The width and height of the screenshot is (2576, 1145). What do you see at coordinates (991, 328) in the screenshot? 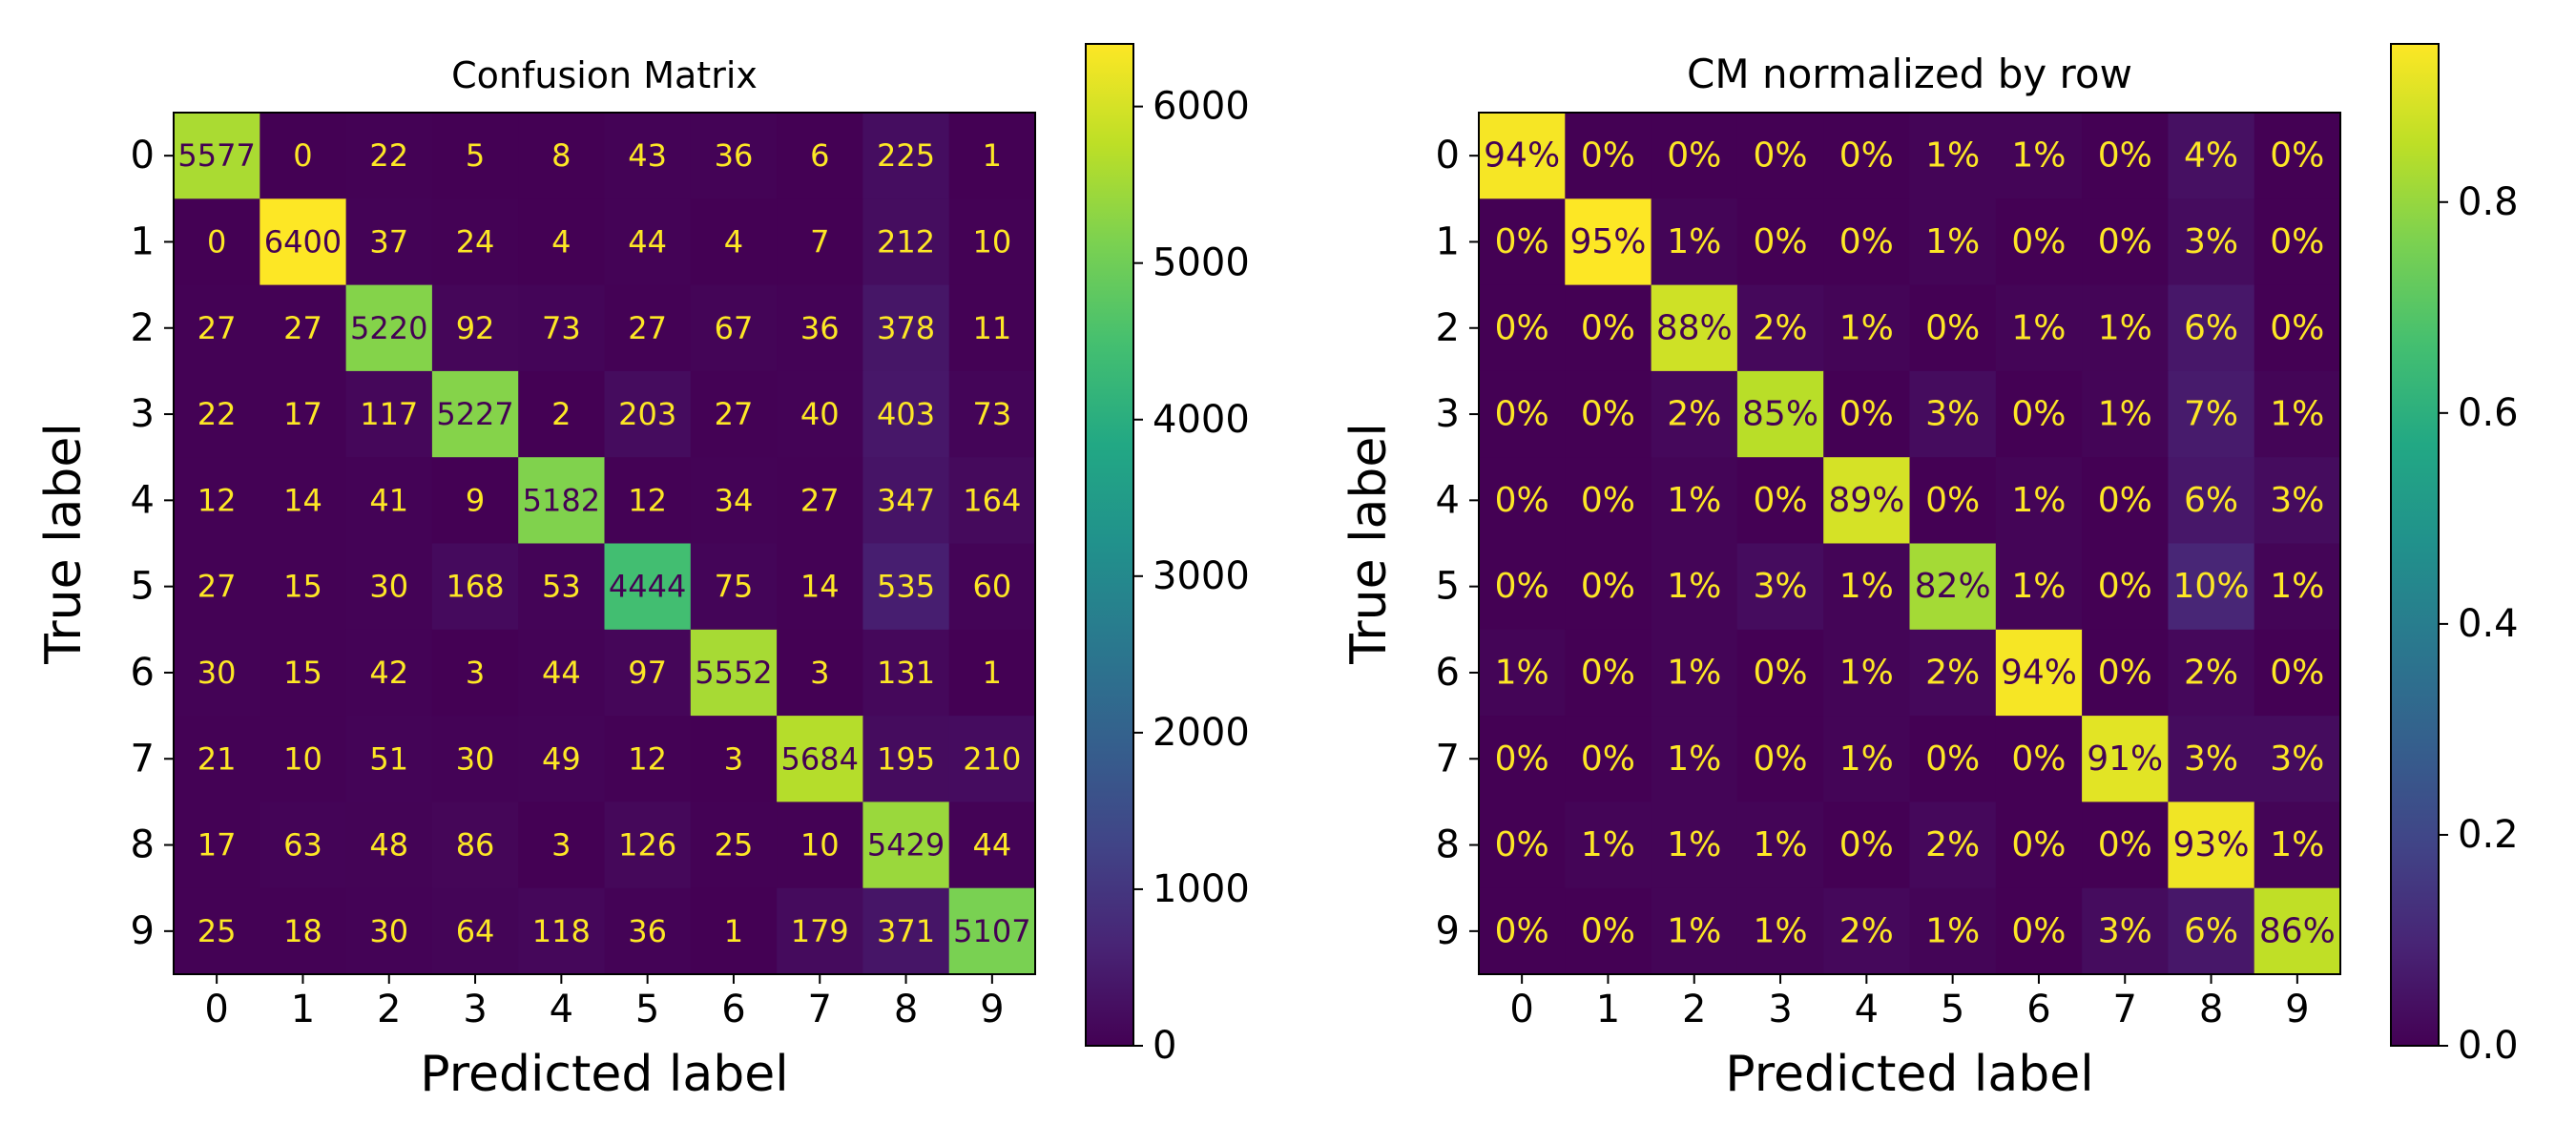
I see `cell-value-label: 11` at bounding box center [991, 328].